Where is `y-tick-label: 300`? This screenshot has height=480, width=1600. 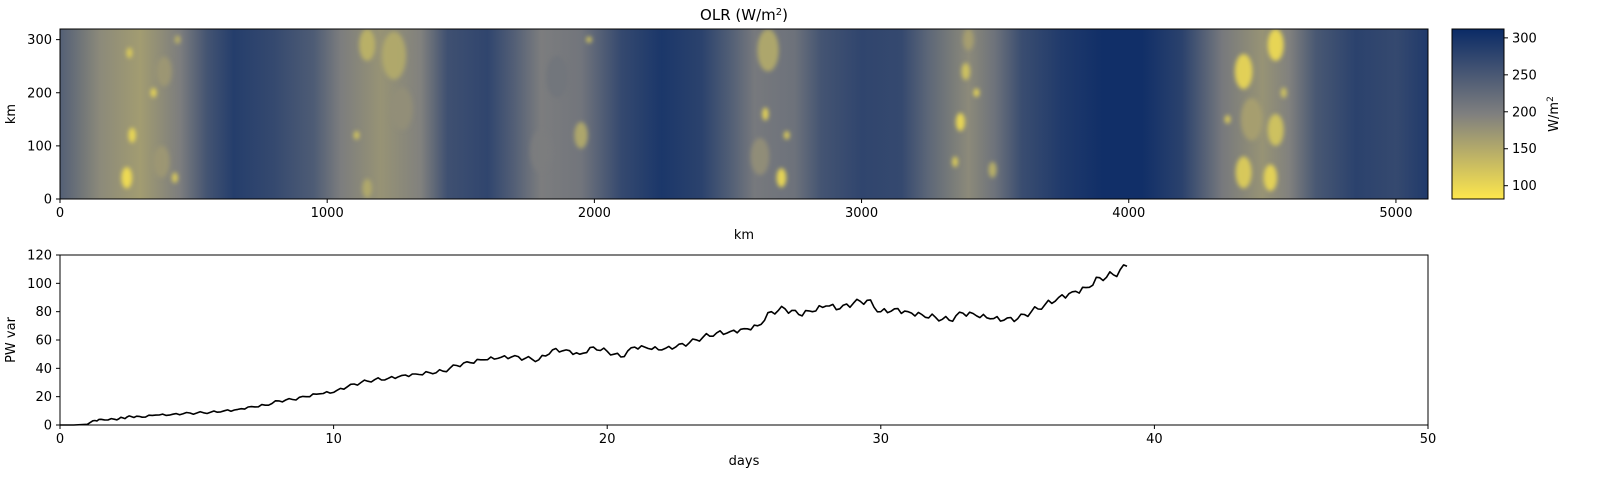
y-tick-label: 300 is located at coordinates (39, 40).